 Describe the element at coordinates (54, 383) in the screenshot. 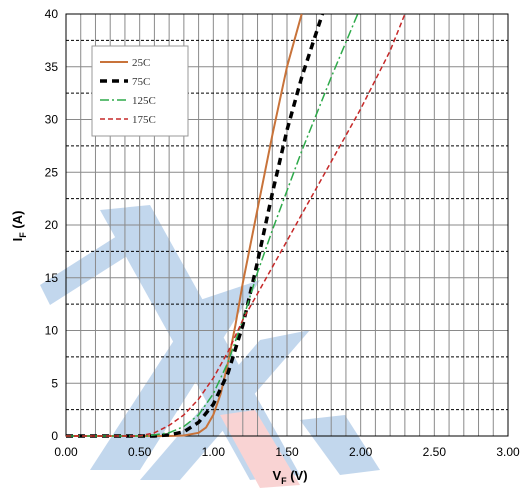

I see `y-tick-label: 5` at that location.